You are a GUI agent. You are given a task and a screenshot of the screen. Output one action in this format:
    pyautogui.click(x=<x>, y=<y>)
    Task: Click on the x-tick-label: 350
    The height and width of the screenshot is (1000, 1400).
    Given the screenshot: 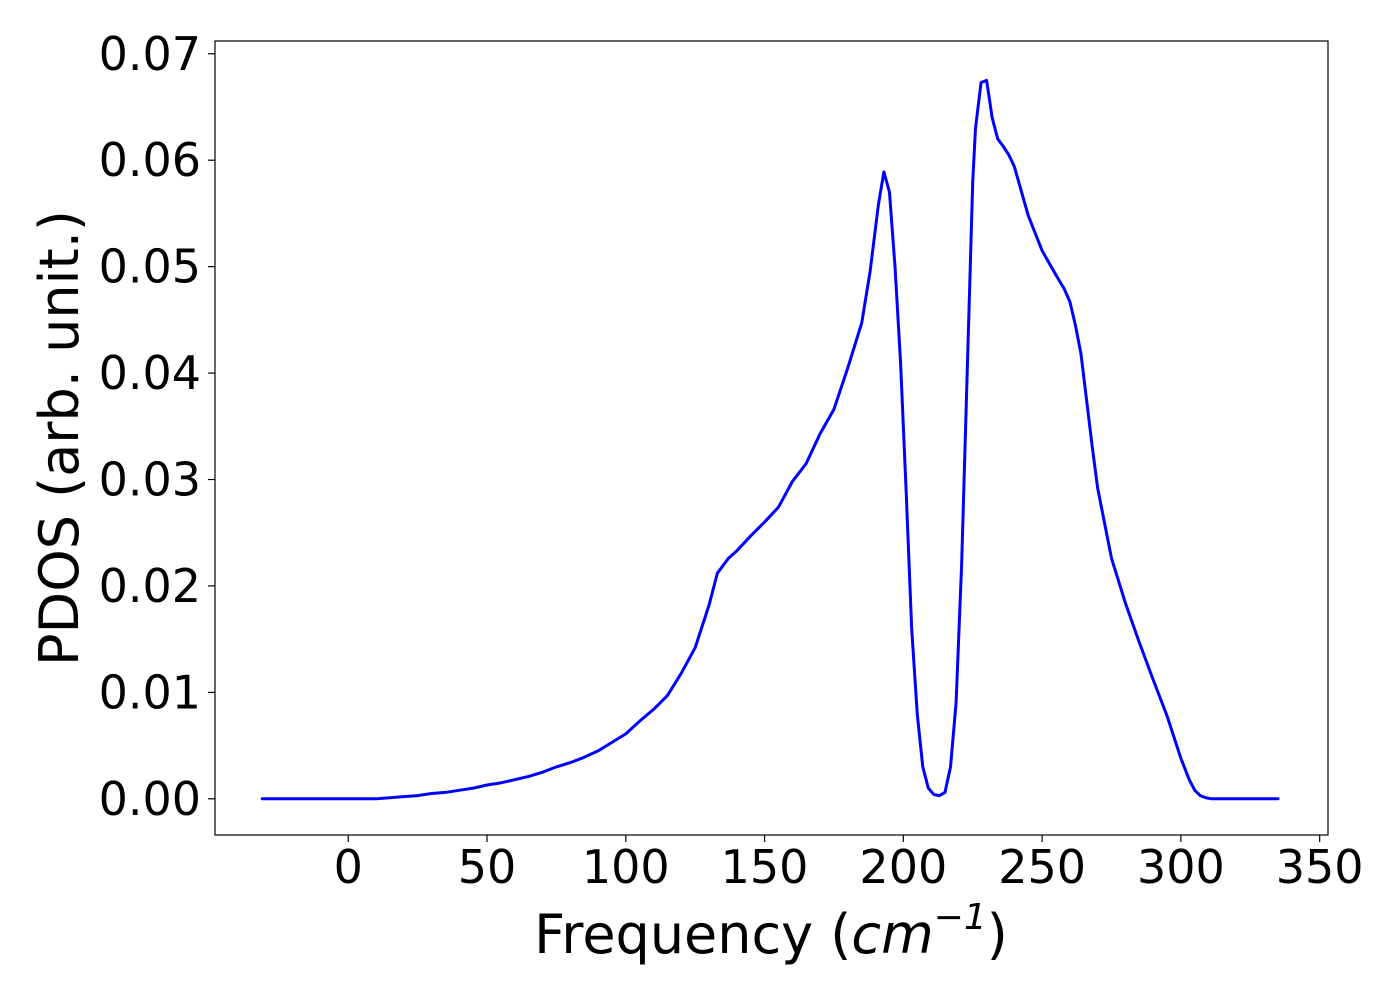 What is the action you would take?
    pyautogui.click(x=1320, y=867)
    